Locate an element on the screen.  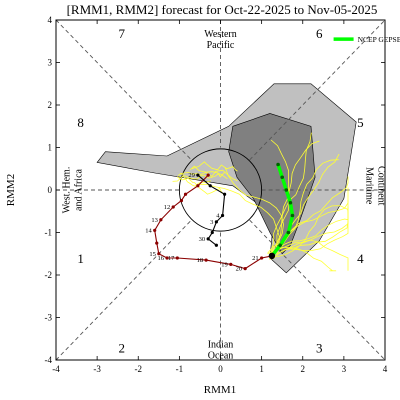
region-label: Pacific is located at coordinates (221, 45).